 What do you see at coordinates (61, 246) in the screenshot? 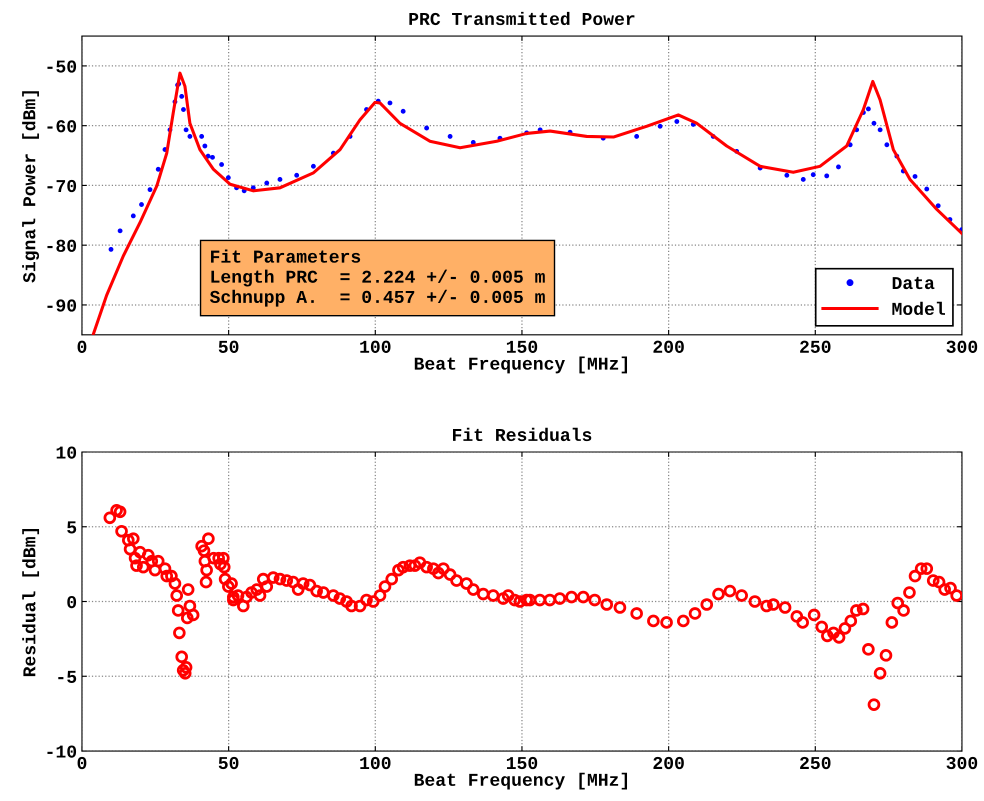
I see `y-tick-label: -80` at bounding box center [61, 246].